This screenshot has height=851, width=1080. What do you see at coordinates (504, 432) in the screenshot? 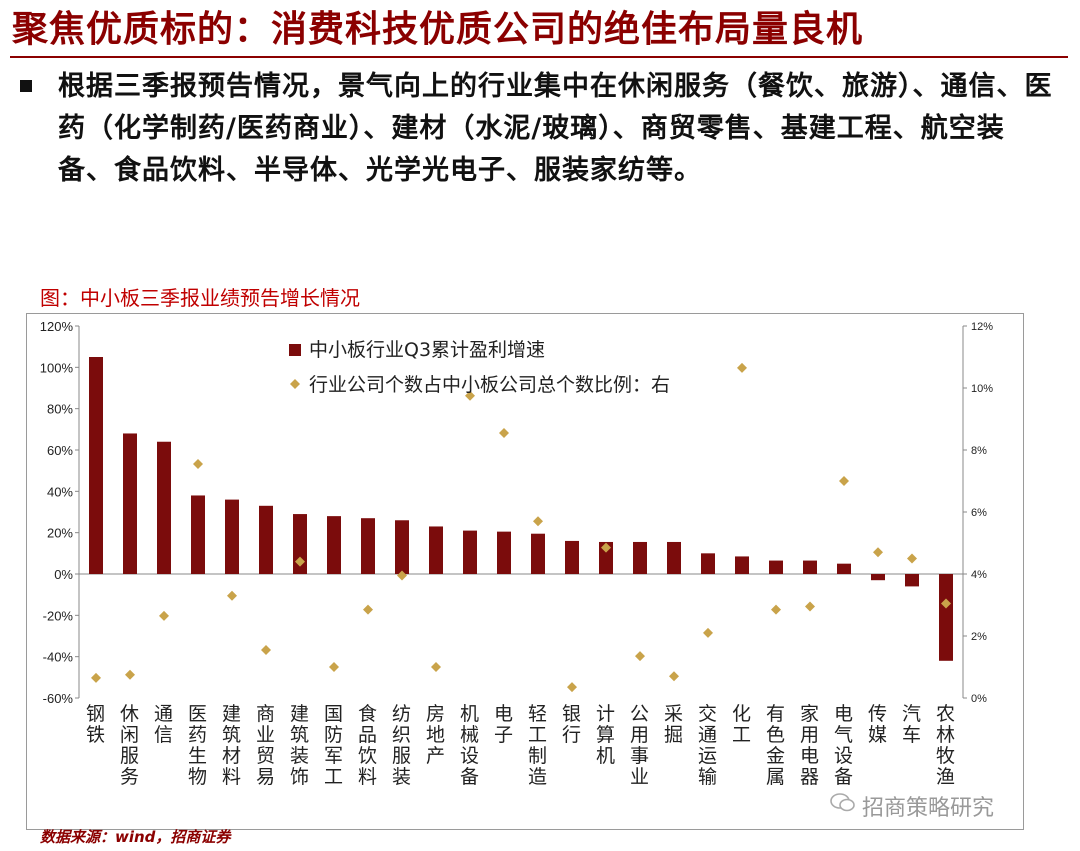
I see `marker-电子` at bounding box center [504, 432].